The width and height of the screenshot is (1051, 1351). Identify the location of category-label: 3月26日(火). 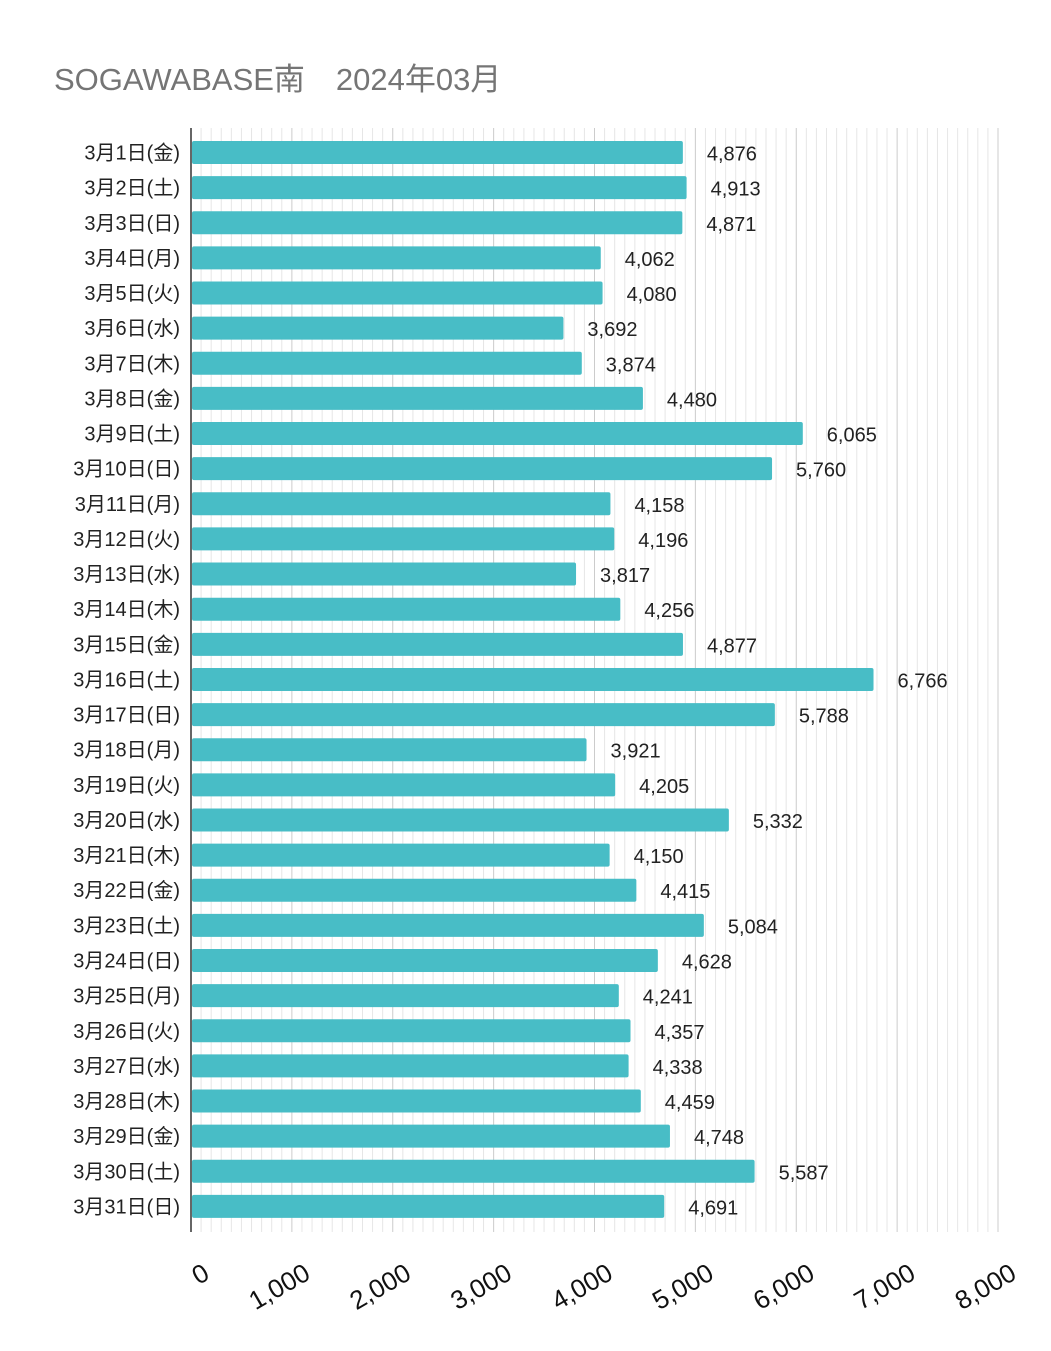
(126, 1032).